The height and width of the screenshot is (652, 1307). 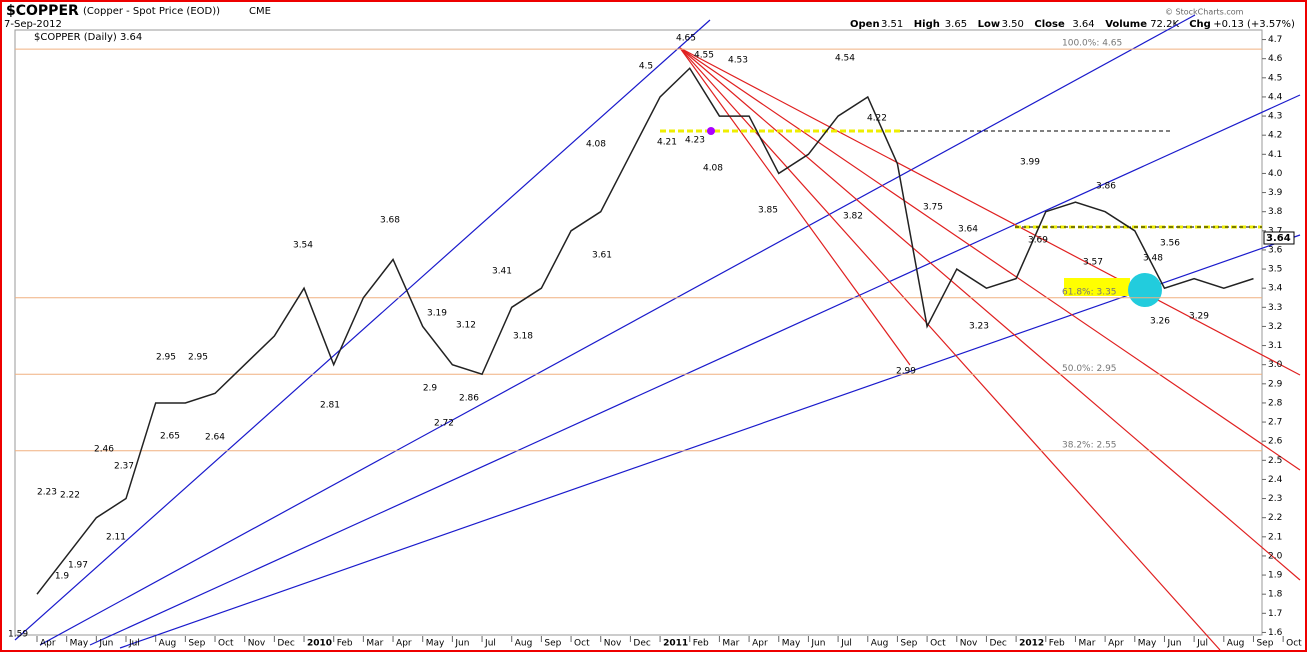 What do you see at coordinates (260, 11) in the screenshot?
I see `exchange: CME` at bounding box center [260, 11].